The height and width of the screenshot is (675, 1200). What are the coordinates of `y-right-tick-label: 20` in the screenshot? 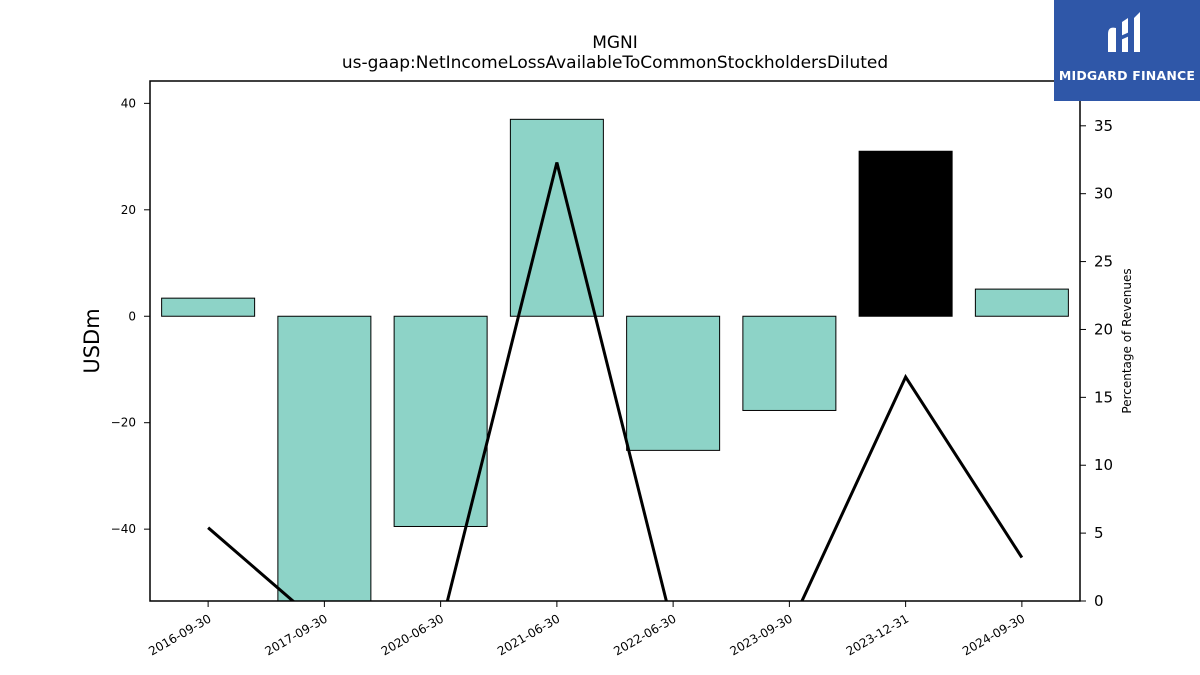 It's located at (1103, 329).